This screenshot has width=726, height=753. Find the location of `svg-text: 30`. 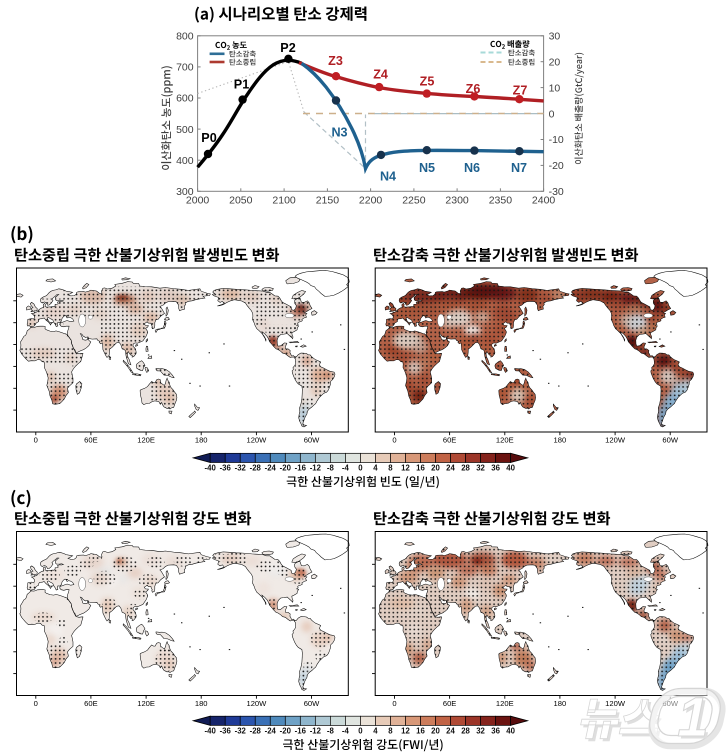

svg-text: 30 is located at coordinates (555, 37).